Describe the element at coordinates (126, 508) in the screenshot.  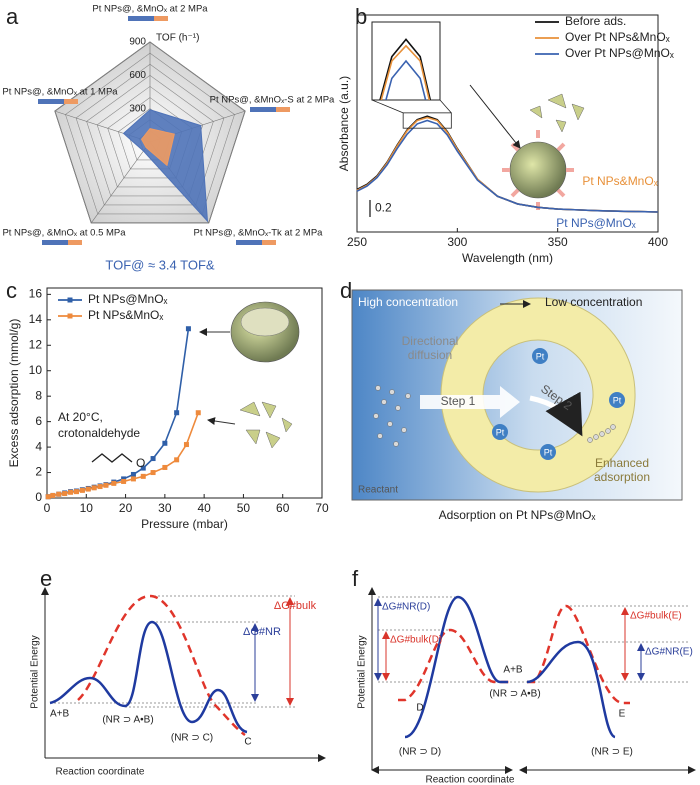
I see `x-tick-label: 20` at that location.